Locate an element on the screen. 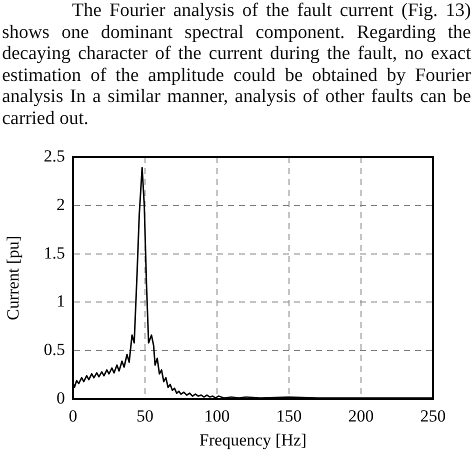 The image size is (474, 455). y-tick-label: 0 is located at coordinates (60, 398).